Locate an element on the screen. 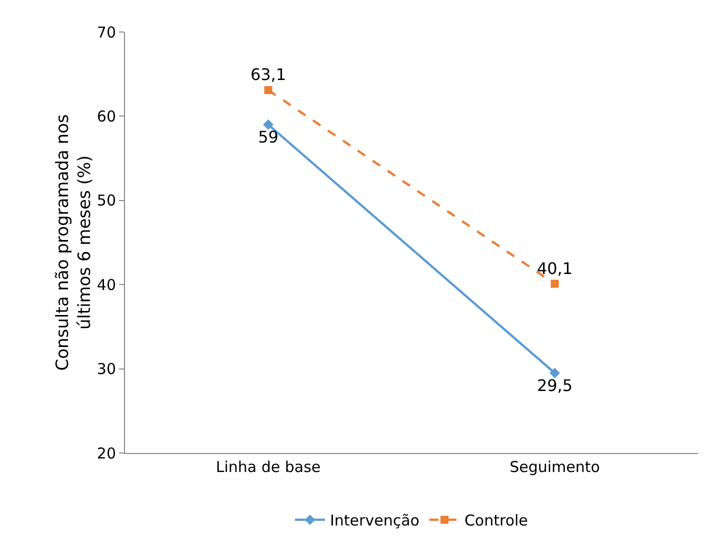 This screenshot has height=549, width=713. x-tick-label: Linha de base is located at coordinates (268, 467).